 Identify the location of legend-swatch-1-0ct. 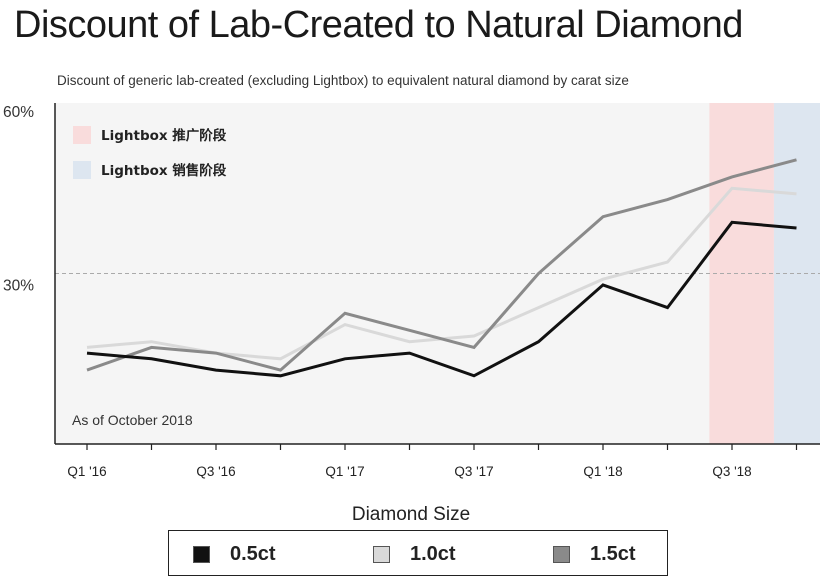
(381, 554).